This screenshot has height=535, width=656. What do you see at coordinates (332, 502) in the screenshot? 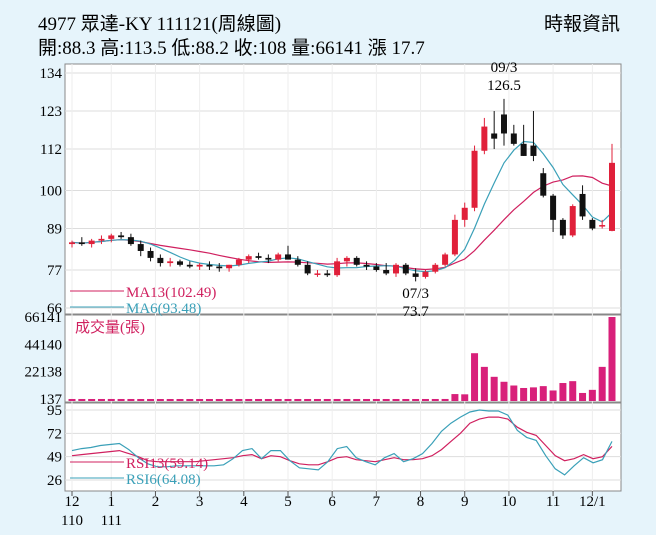
I see `x-tick-label: 6` at bounding box center [332, 502].